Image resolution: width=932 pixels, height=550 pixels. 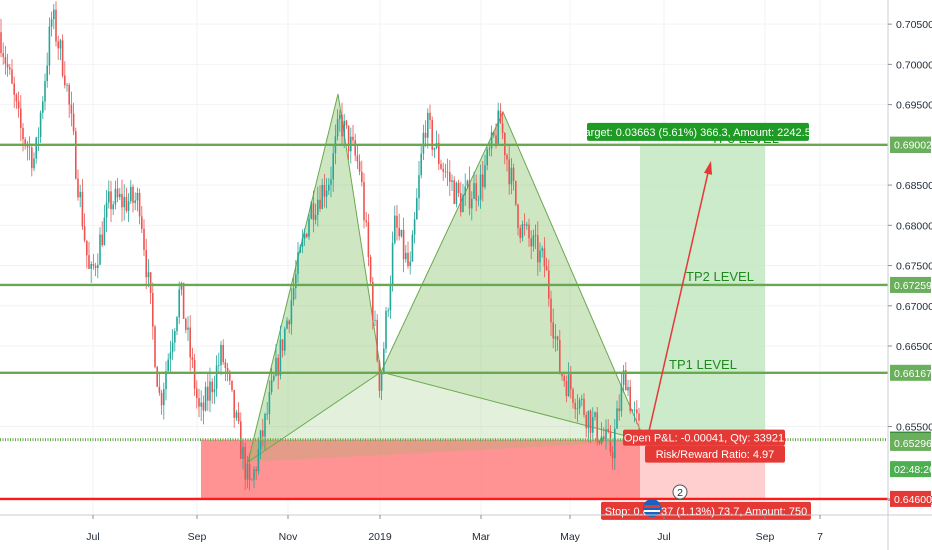 What do you see at coordinates (914, 347) in the screenshot?
I see `price-tick-label: 0.66500` at bounding box center [914, 347].